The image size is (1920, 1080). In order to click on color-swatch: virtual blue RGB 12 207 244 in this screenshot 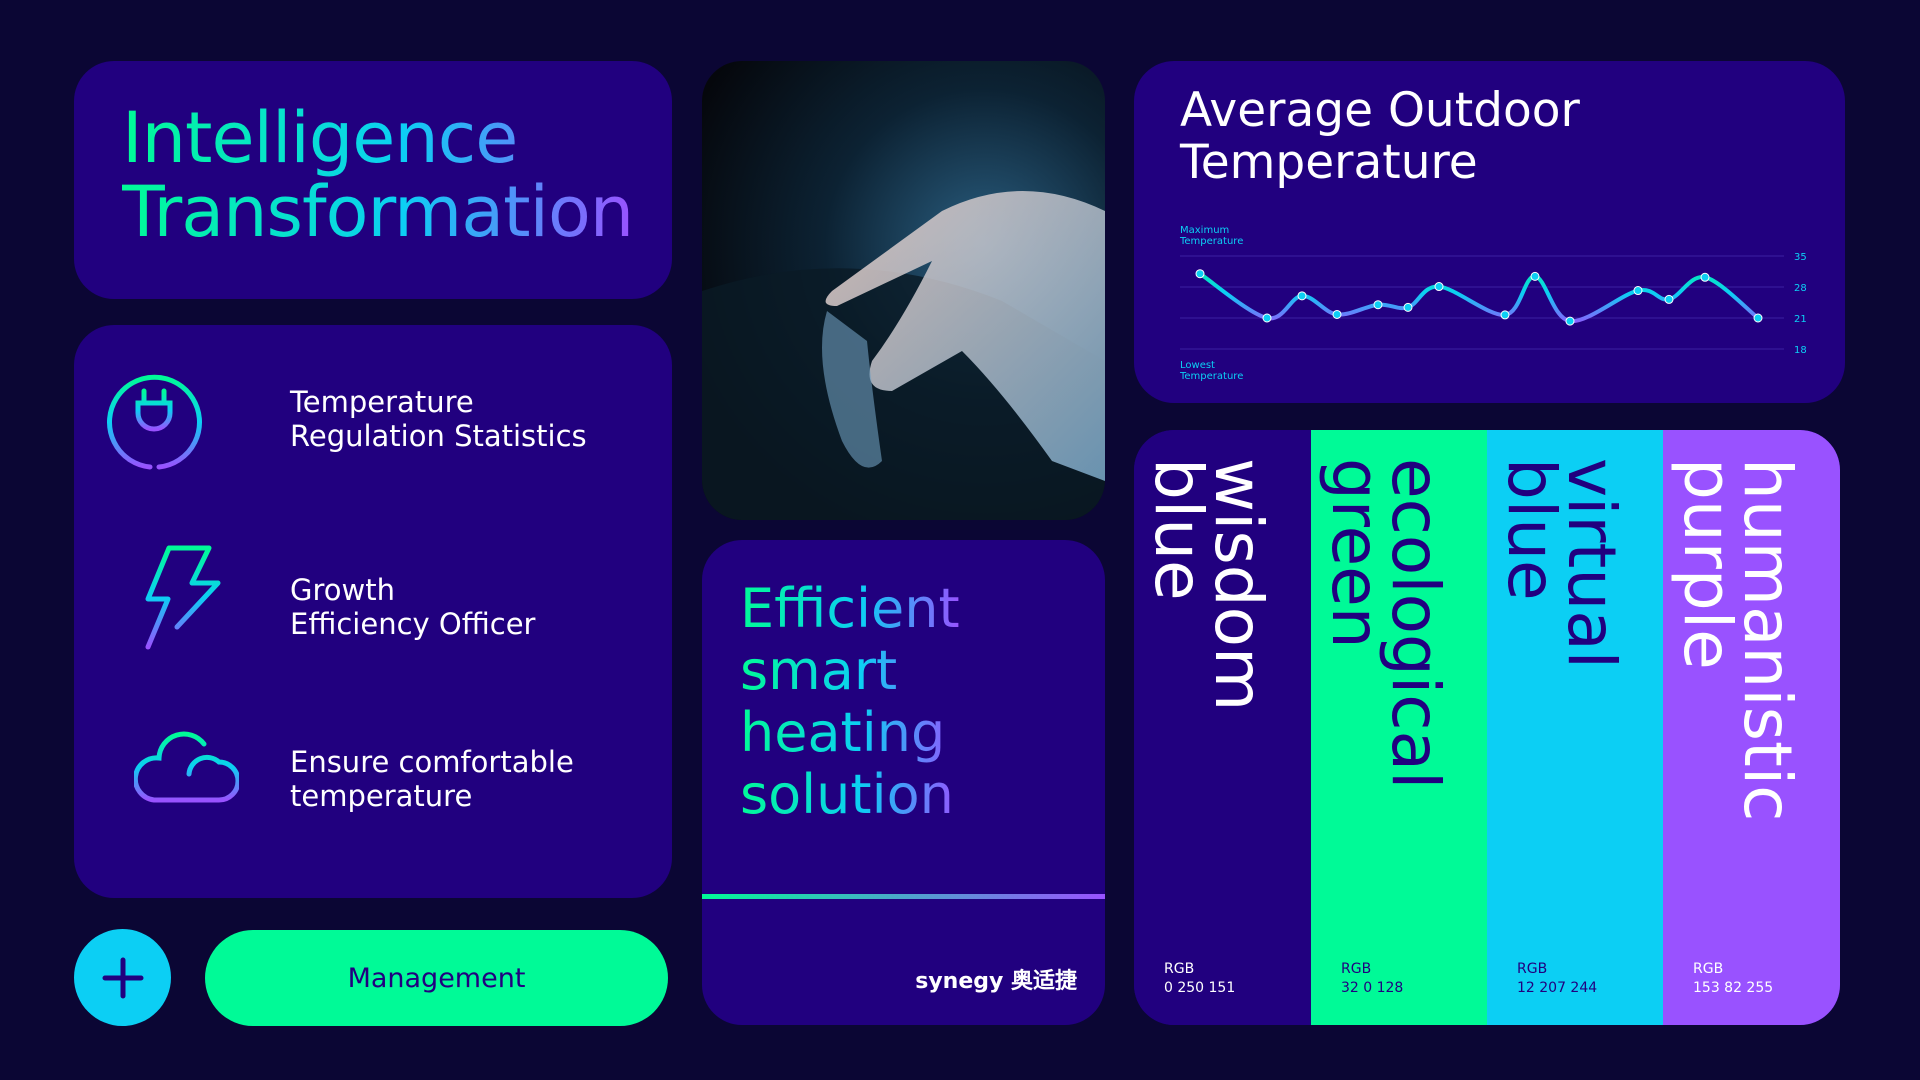, I will do `click(1575, 727)`.